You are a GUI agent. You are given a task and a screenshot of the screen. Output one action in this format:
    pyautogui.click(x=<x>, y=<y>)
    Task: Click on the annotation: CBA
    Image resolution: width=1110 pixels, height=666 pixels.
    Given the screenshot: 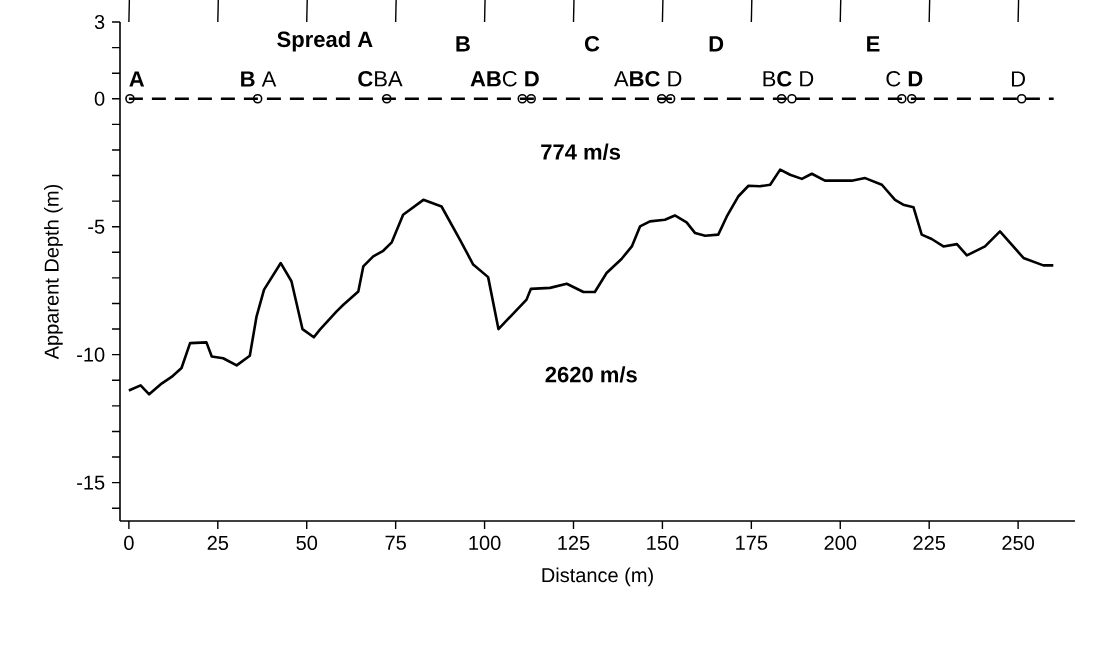 What is the action you would take?
    pyautogui.click(x=380, y=78)
    